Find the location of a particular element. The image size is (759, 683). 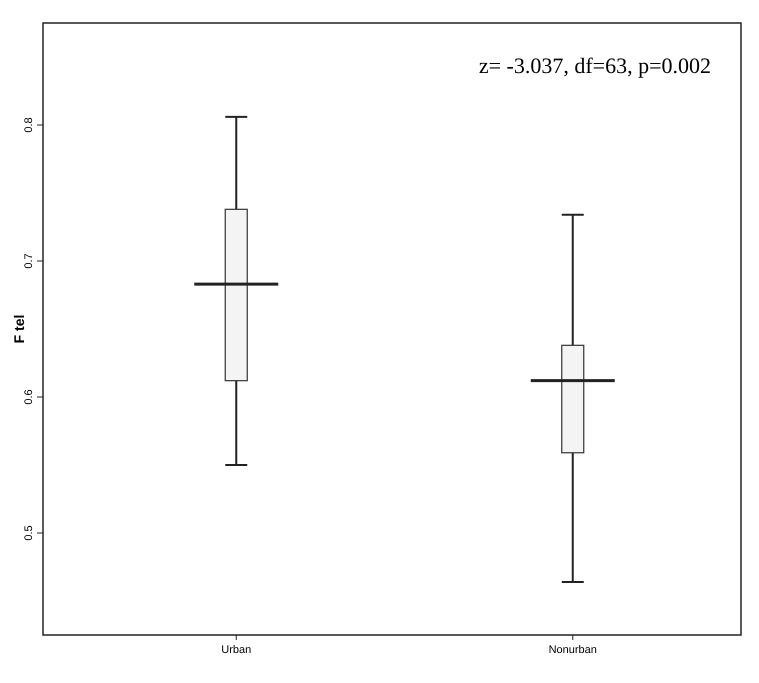

y-axis-title: F tel is located at coordinates (19, 329).